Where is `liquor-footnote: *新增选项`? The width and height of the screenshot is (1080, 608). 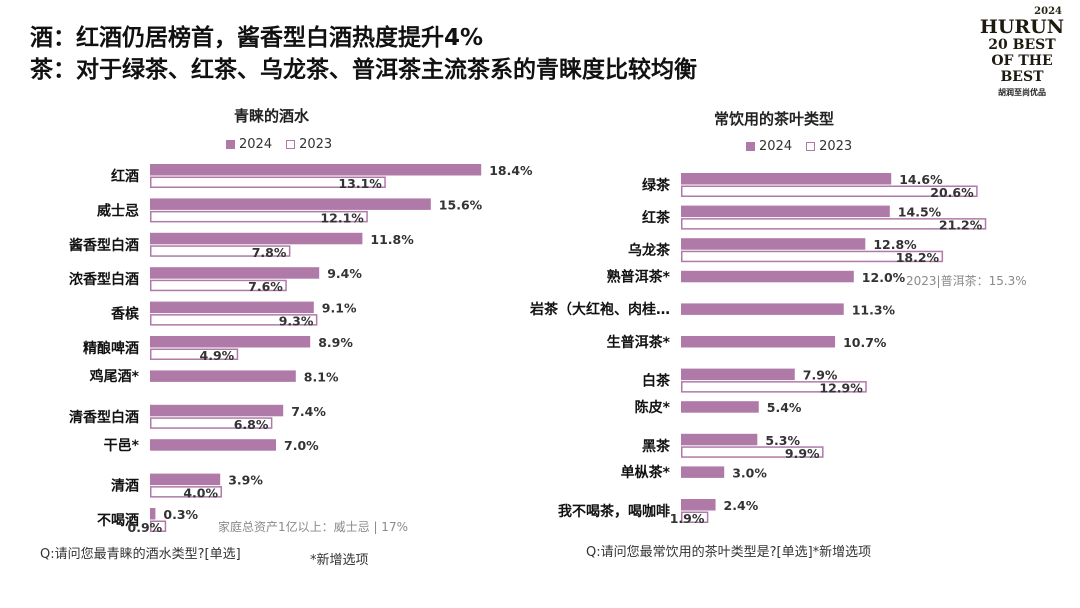
liquor-footnote: *新增选项 is located at coordinates (339, 560).